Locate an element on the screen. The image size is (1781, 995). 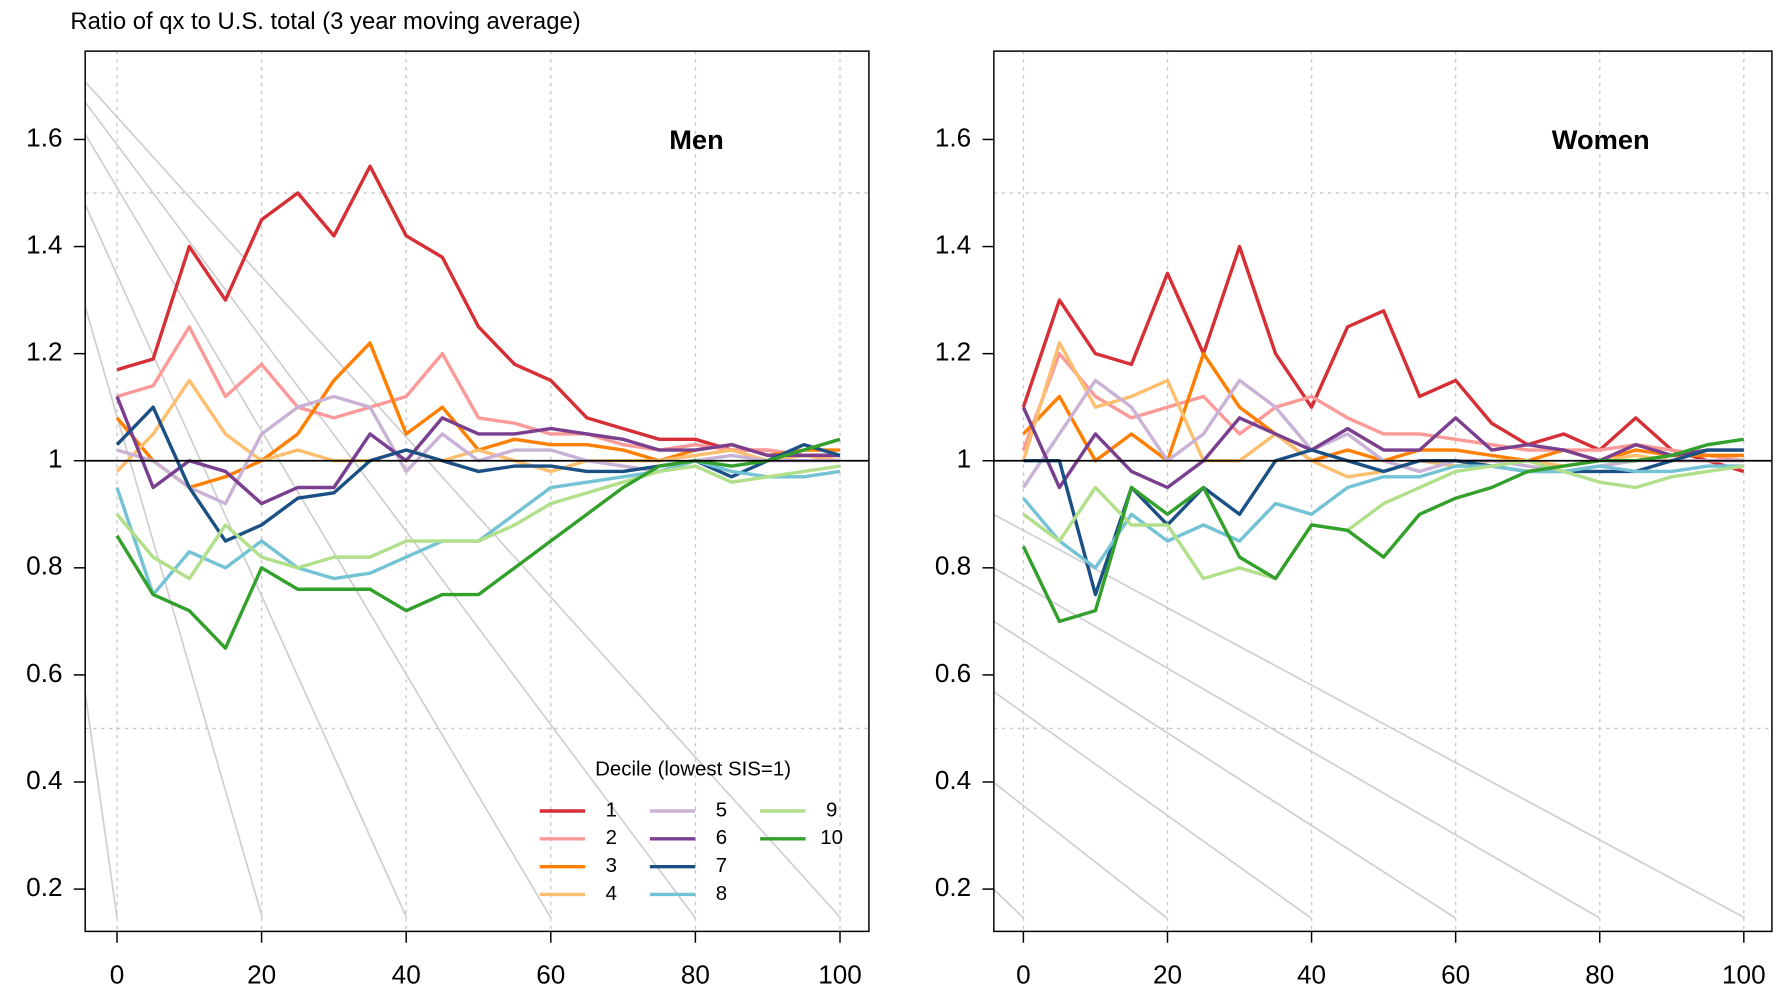
legend-label: 9 is located at coordinates (831, 809).